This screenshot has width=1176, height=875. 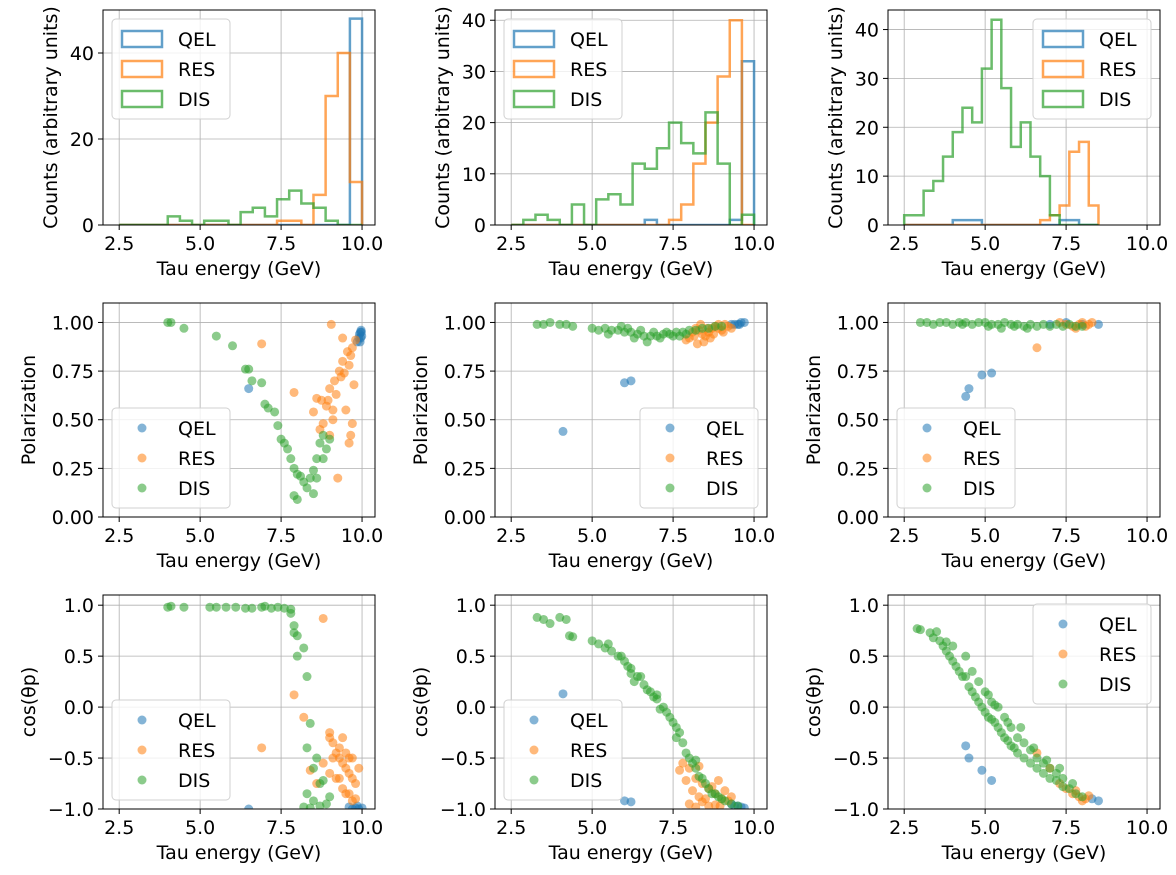 I want to click on y-tick-label: 0.0, so click(x=864, y=708).